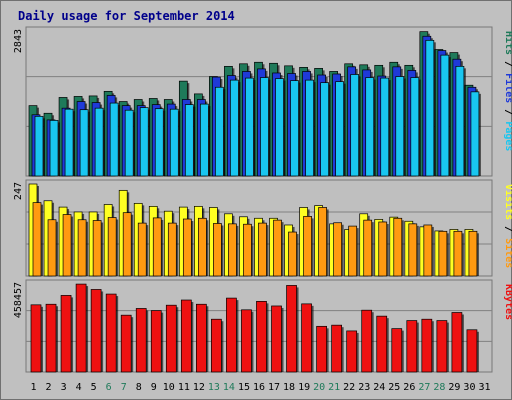  Describe the element at coordinates (379, 387) in the screenshot. I see `day-label-24: 24` at that location.